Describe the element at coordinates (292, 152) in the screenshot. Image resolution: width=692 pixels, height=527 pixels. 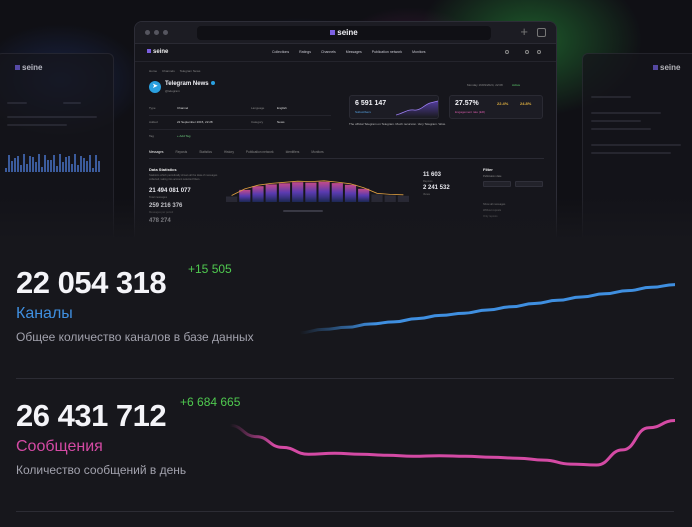
I see `tab-identifiers: Identifiers` at that location.